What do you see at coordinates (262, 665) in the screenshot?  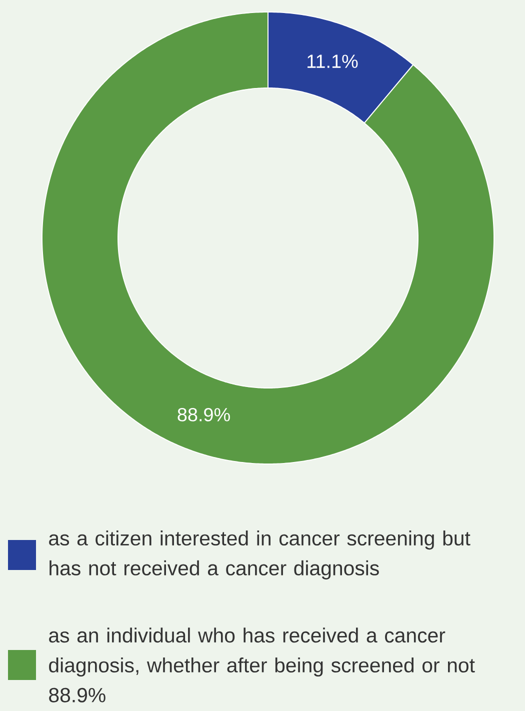 I see `legend-label: as an individual who has received a cancer diagnosis, whether after being screened or not 88.9%` at bounding box center [262, 665].